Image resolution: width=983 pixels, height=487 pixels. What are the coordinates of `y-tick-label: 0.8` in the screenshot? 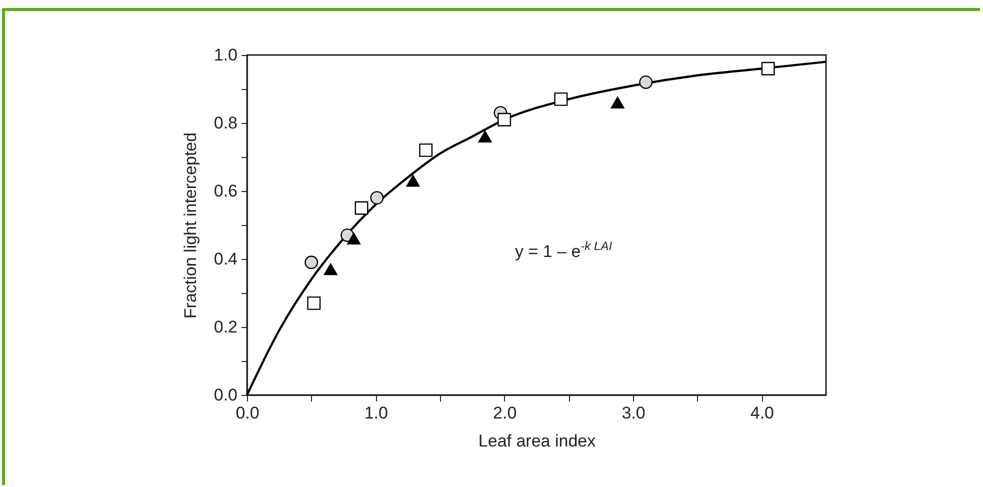 It's located at (226, 123).